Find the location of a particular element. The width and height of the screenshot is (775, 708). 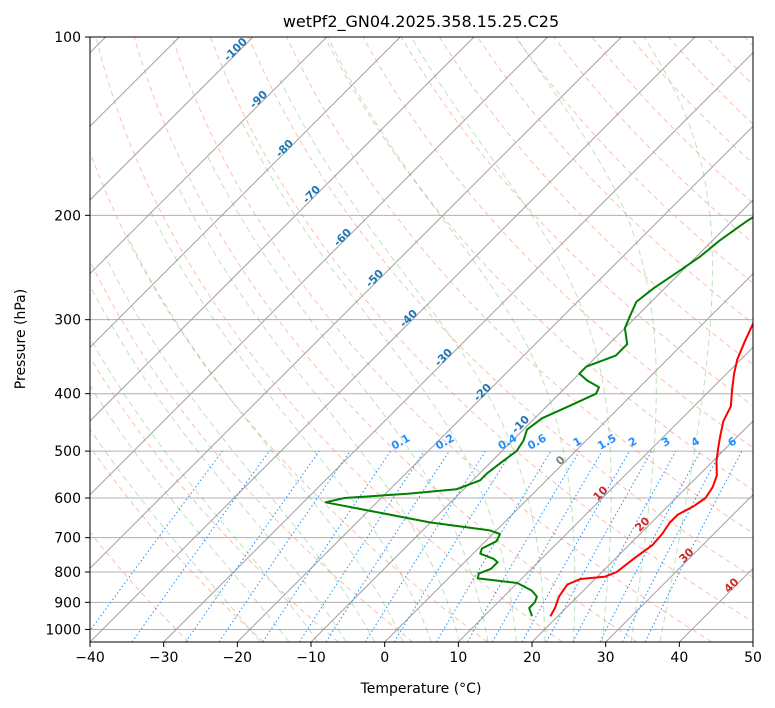

y-tick-label: 400 is located at coordinates (67, 395).